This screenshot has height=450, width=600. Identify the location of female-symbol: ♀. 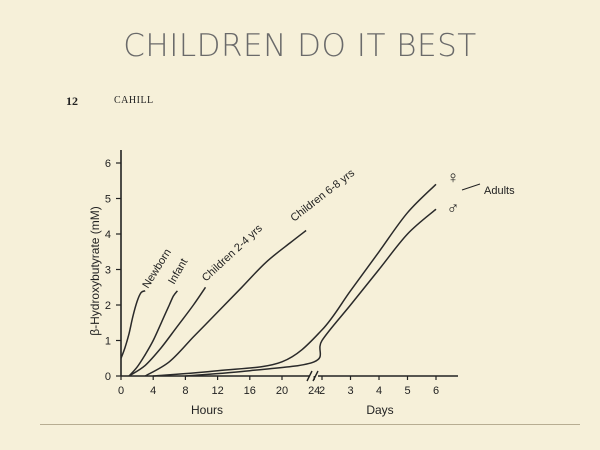
(453, 177).